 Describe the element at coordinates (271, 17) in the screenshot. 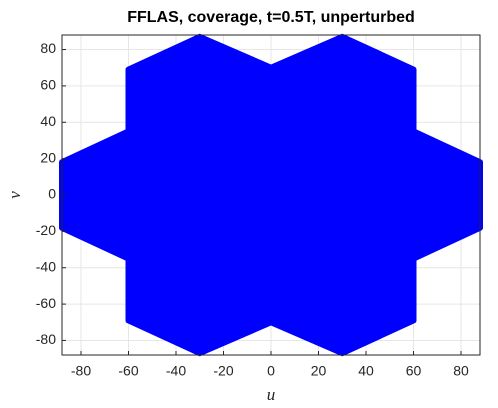

I see `chart-title: FFLAS, coverage, t=0.5T, unperturbed` at that location.